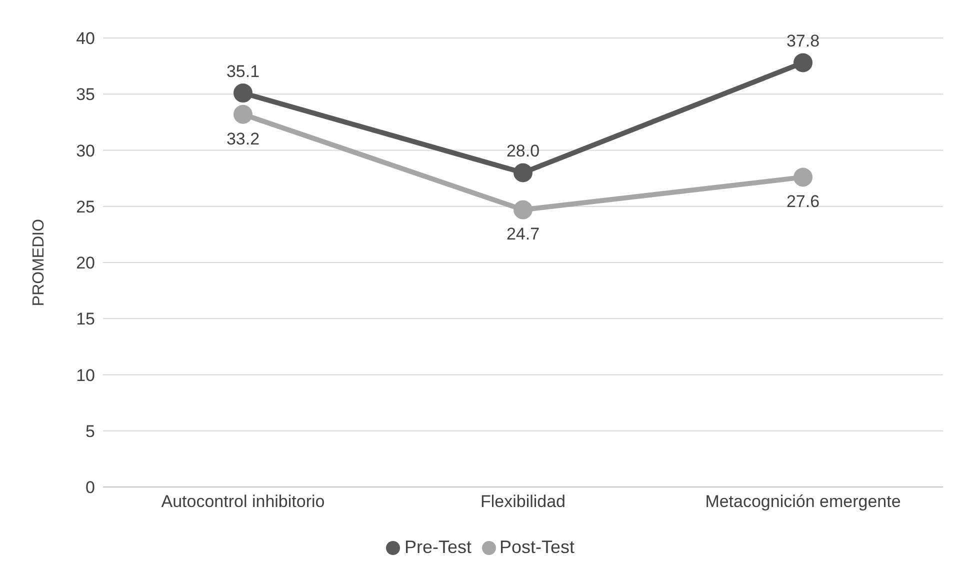 This screenshot has height=579, width=965. What do you see at coordinates (523, 502) in the screenshot?
I see `x-tick-label: Flexibilidad` at bounding box center [523, 502].